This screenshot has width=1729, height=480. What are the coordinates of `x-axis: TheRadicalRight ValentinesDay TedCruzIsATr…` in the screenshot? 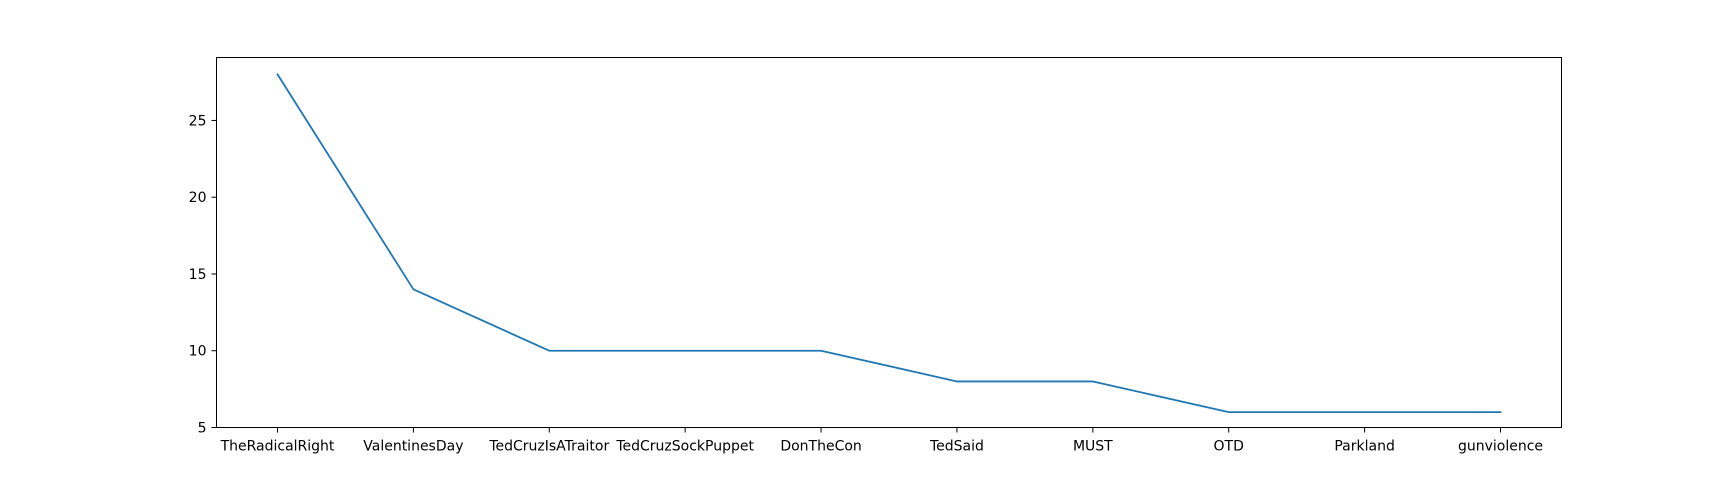 It's located at (881, 441).